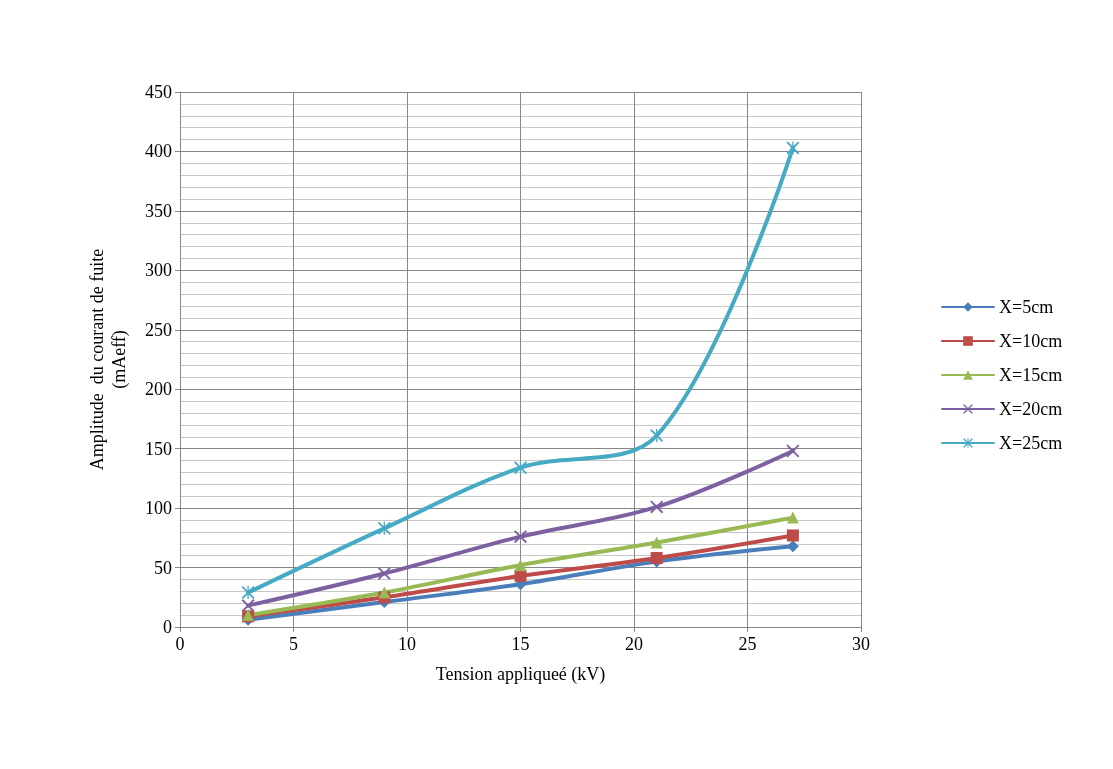 The height and width of the screenshot is (769, 1113). I want to click on y-tick-label: 450, so click(158, 92).